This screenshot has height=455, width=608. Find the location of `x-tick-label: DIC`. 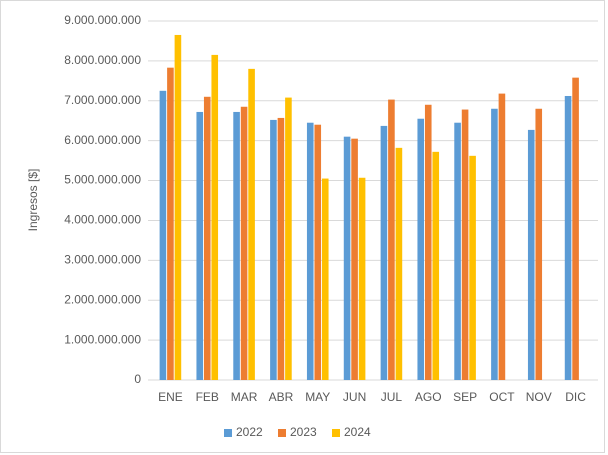

x-tick-label: DIC is located at coordinates (575, 397).